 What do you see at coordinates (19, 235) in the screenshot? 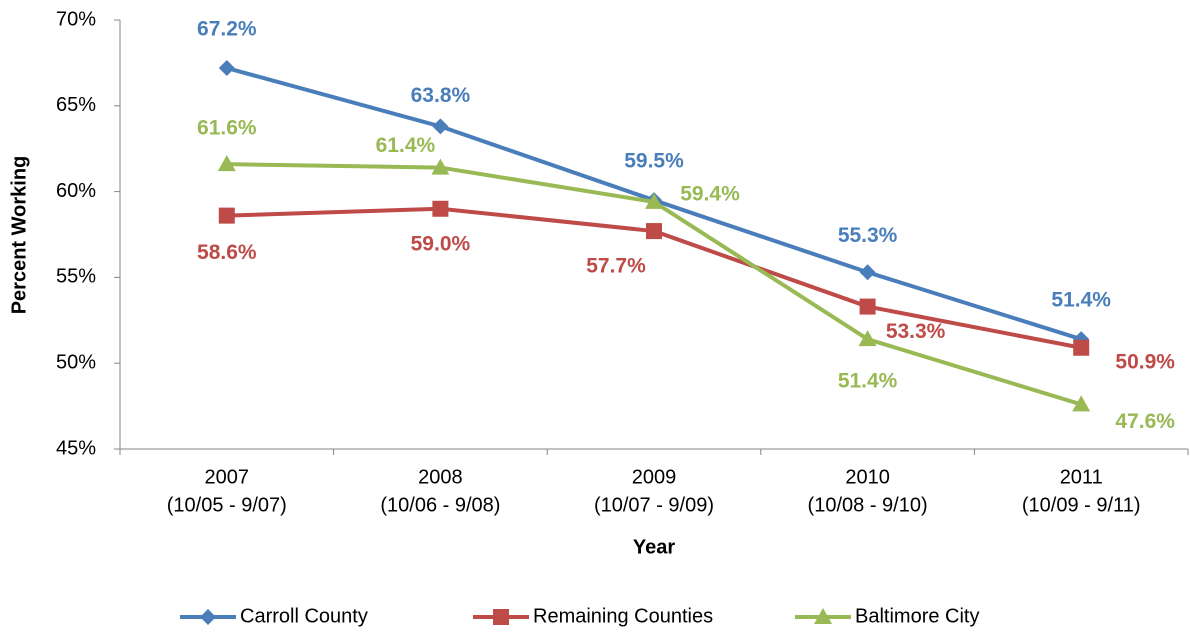
I see `y-axis-label: Percent Working` at bounding box center [19, 235].